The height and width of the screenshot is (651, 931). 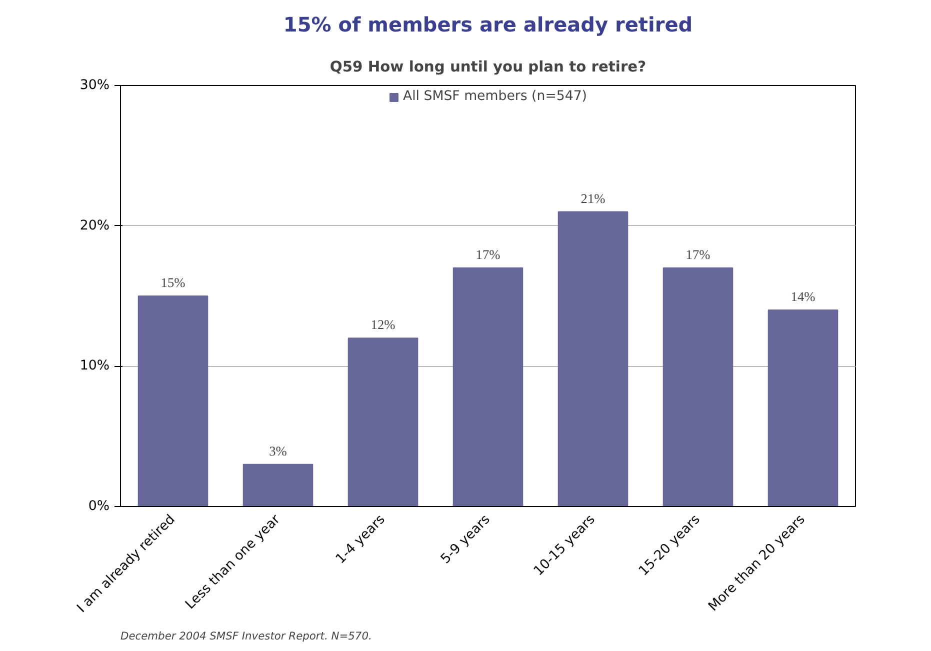 I want to click on data-label: 3%, so click(x=278, y=450).